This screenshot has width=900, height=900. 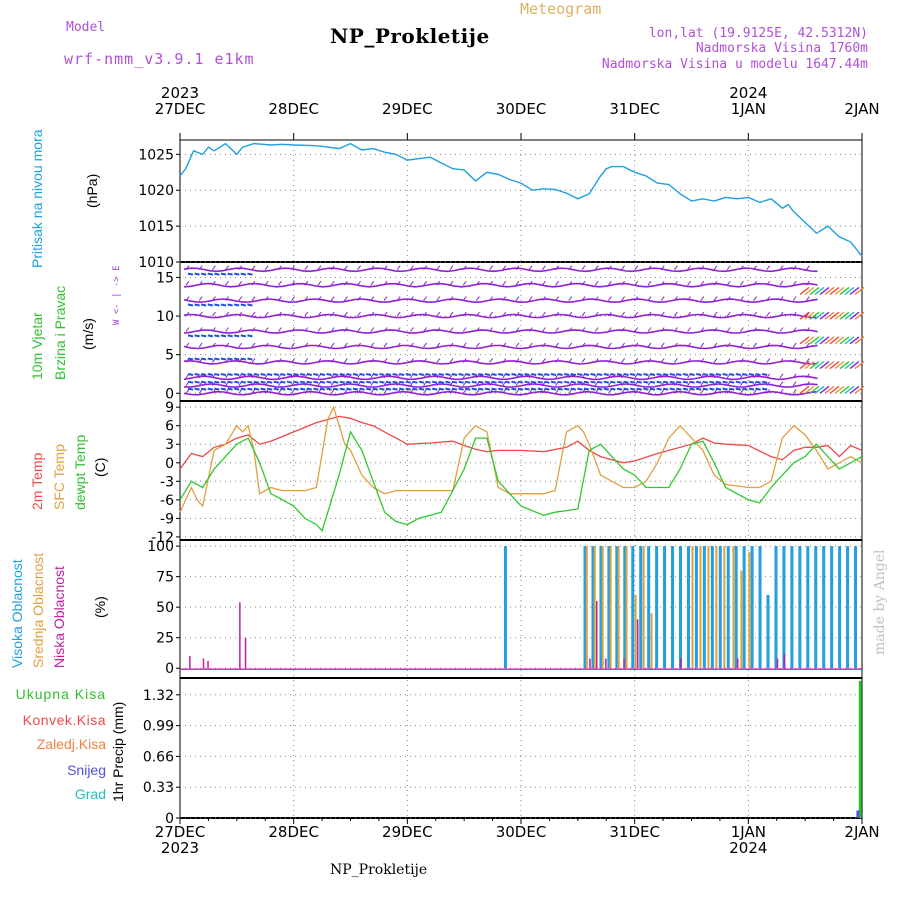 I want to click on temp-ytick-label: 0, so click(x=169, y=464).